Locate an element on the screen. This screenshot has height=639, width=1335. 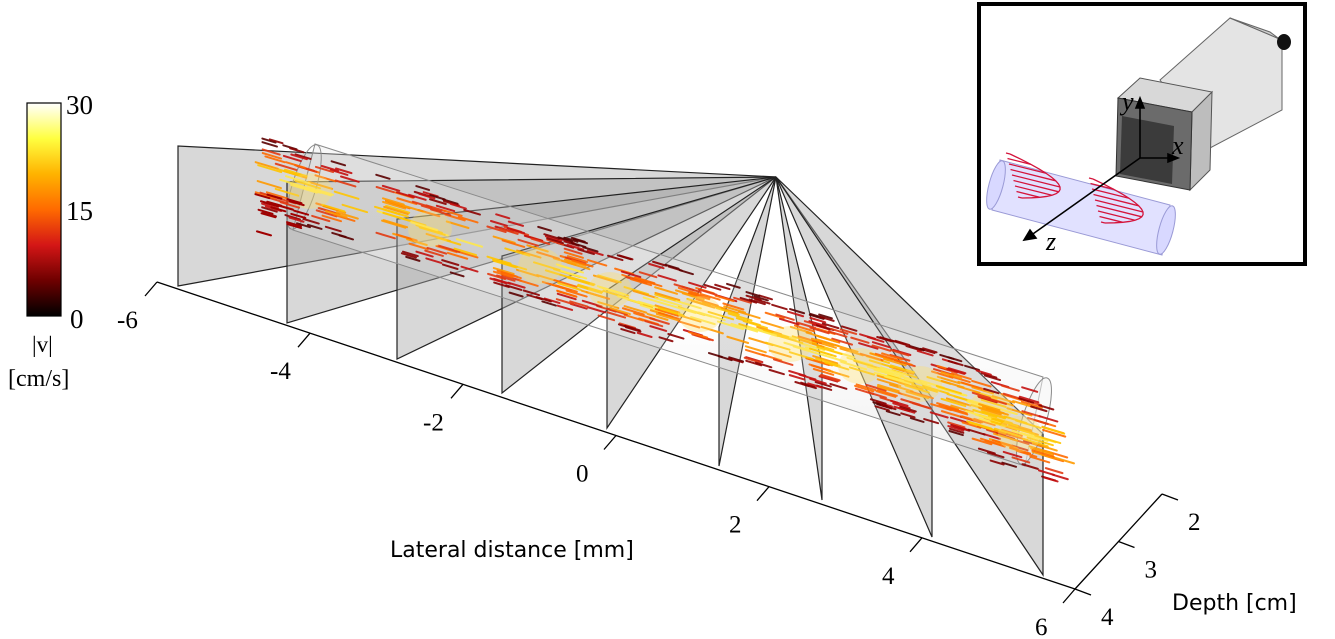
lateral-tick-label: -4 is located at coordinates (280, 371).